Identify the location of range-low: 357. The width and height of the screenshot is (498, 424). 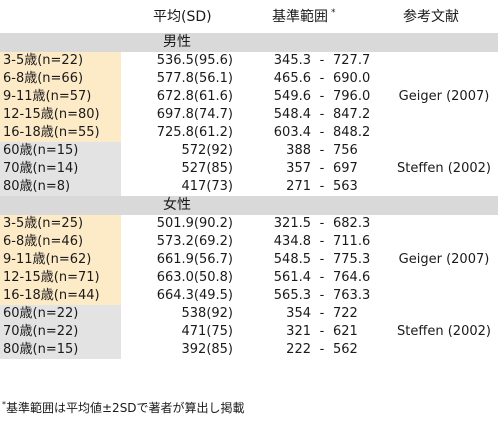
(298, 168).